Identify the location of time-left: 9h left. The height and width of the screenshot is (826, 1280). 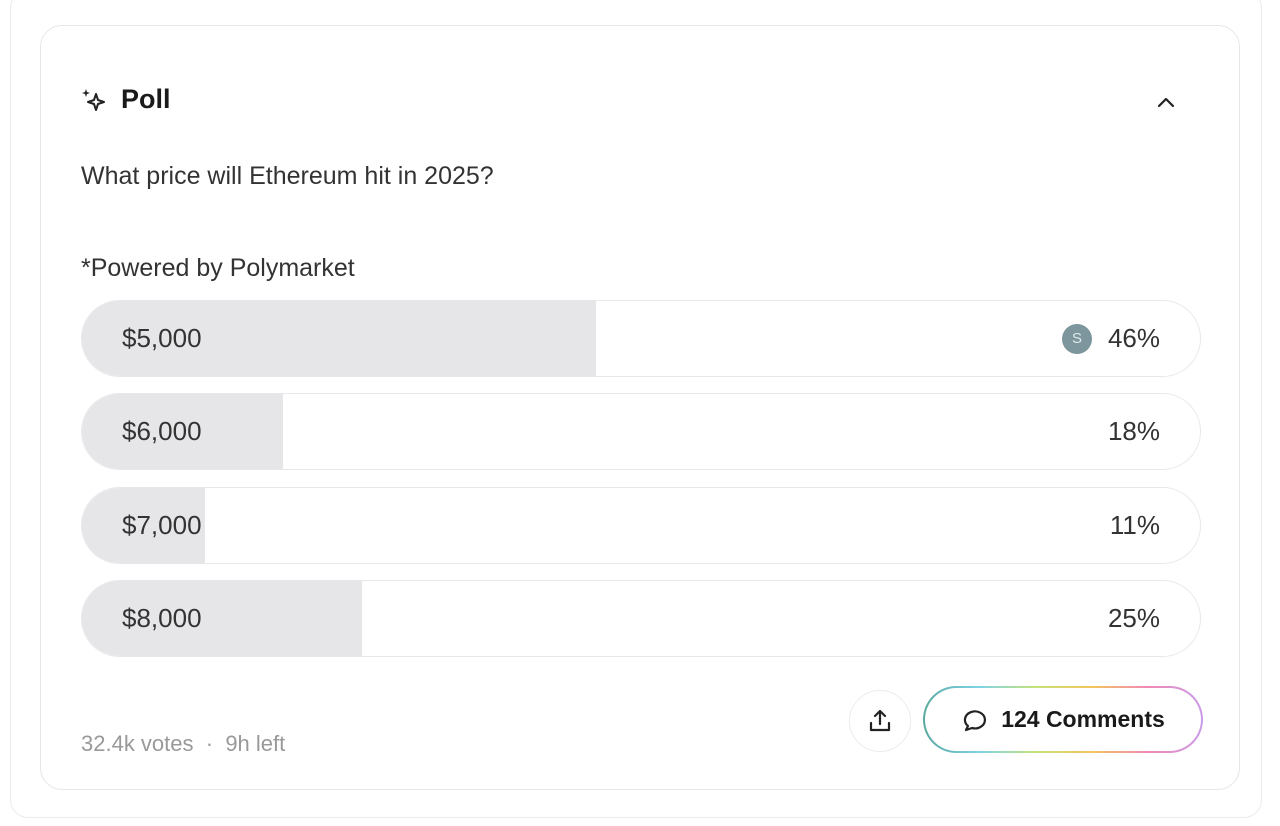
(255, 743).